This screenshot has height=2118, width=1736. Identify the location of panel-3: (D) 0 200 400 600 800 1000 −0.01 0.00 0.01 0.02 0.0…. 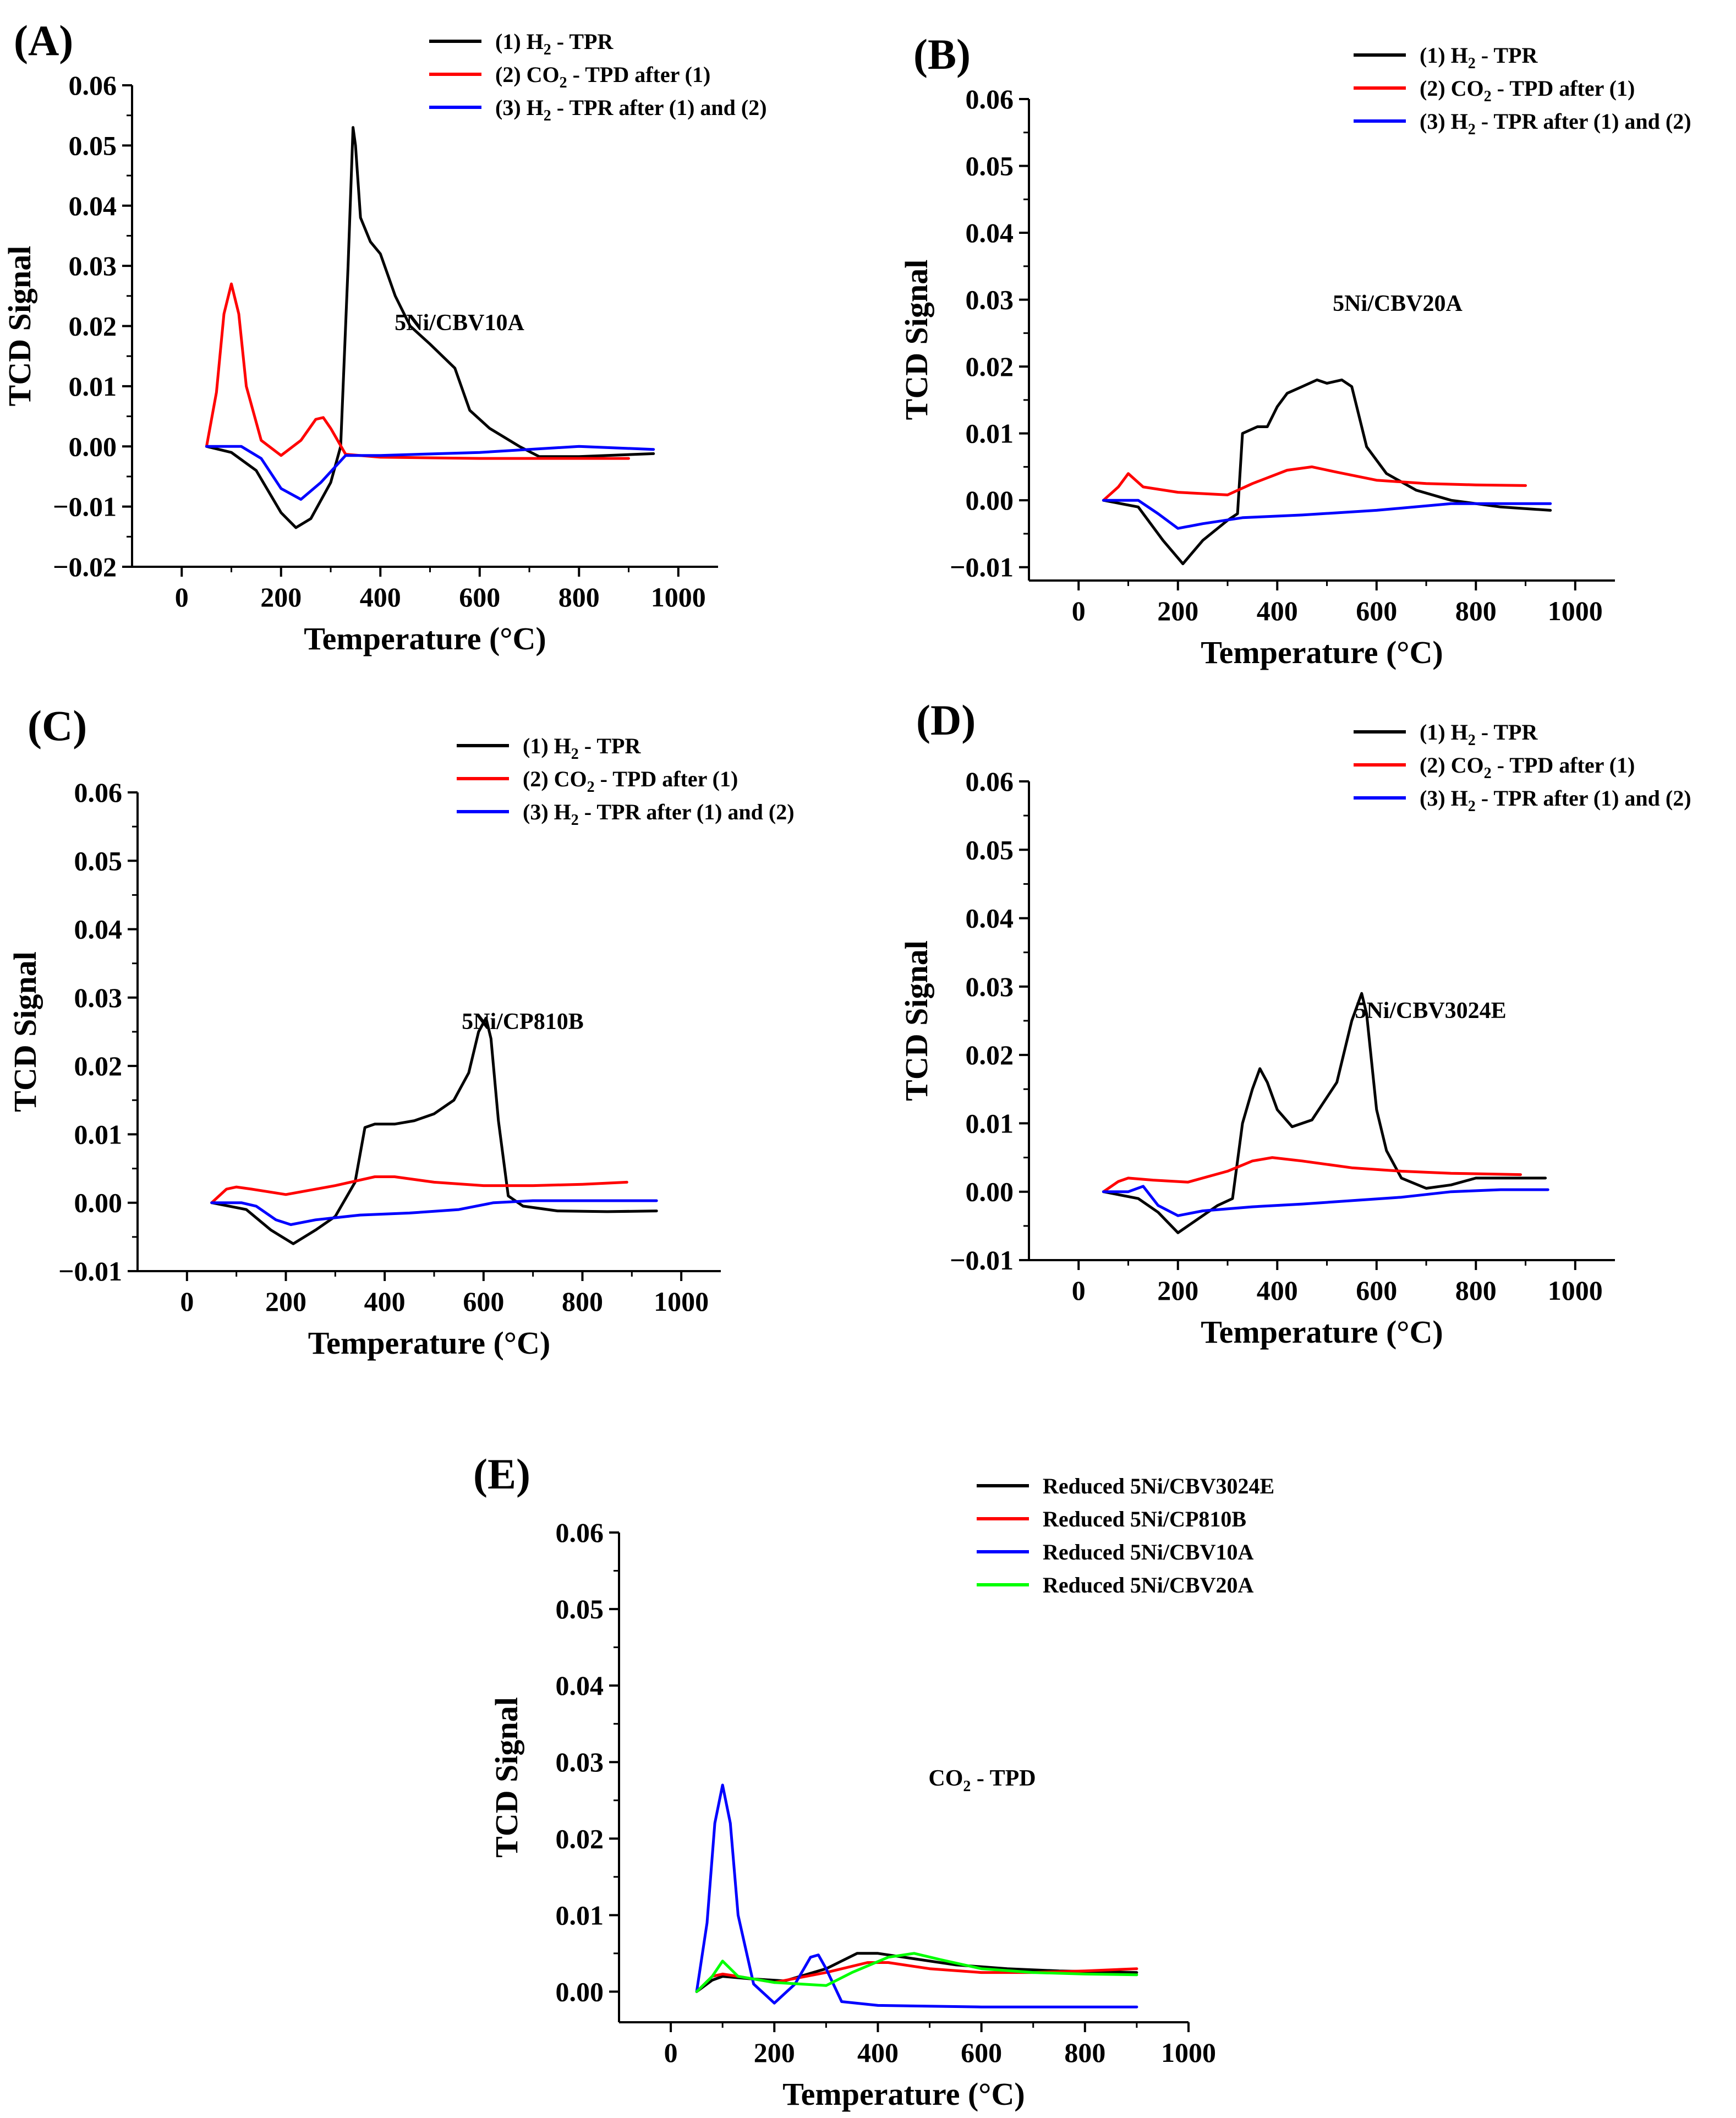
(1295, 1023).